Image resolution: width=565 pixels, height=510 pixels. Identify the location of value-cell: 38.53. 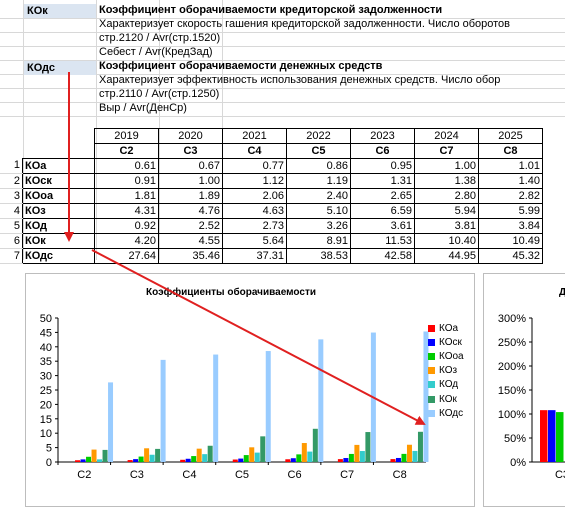
(318, 256).